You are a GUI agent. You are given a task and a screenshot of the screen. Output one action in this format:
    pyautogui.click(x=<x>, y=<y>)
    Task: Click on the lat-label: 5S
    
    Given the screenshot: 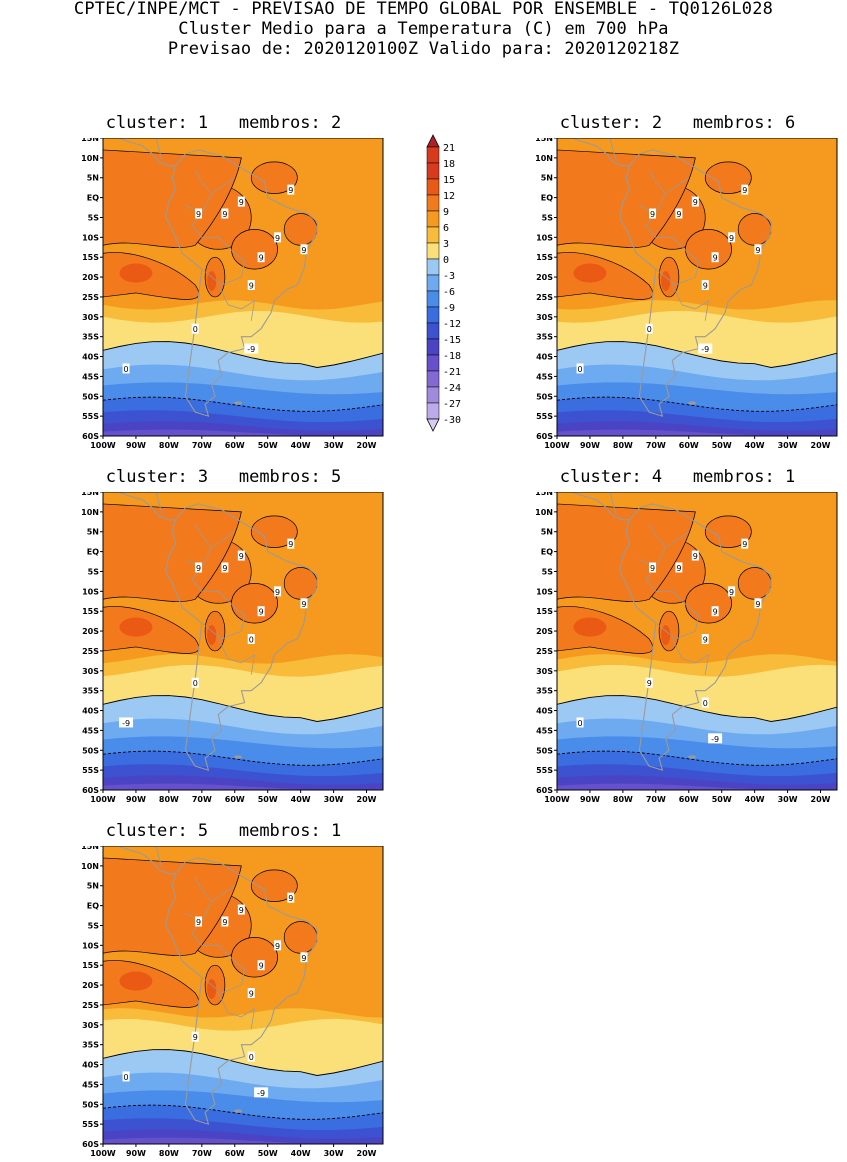 What is the action you would take?
    pyautogui.click(x=94, y=571)
    